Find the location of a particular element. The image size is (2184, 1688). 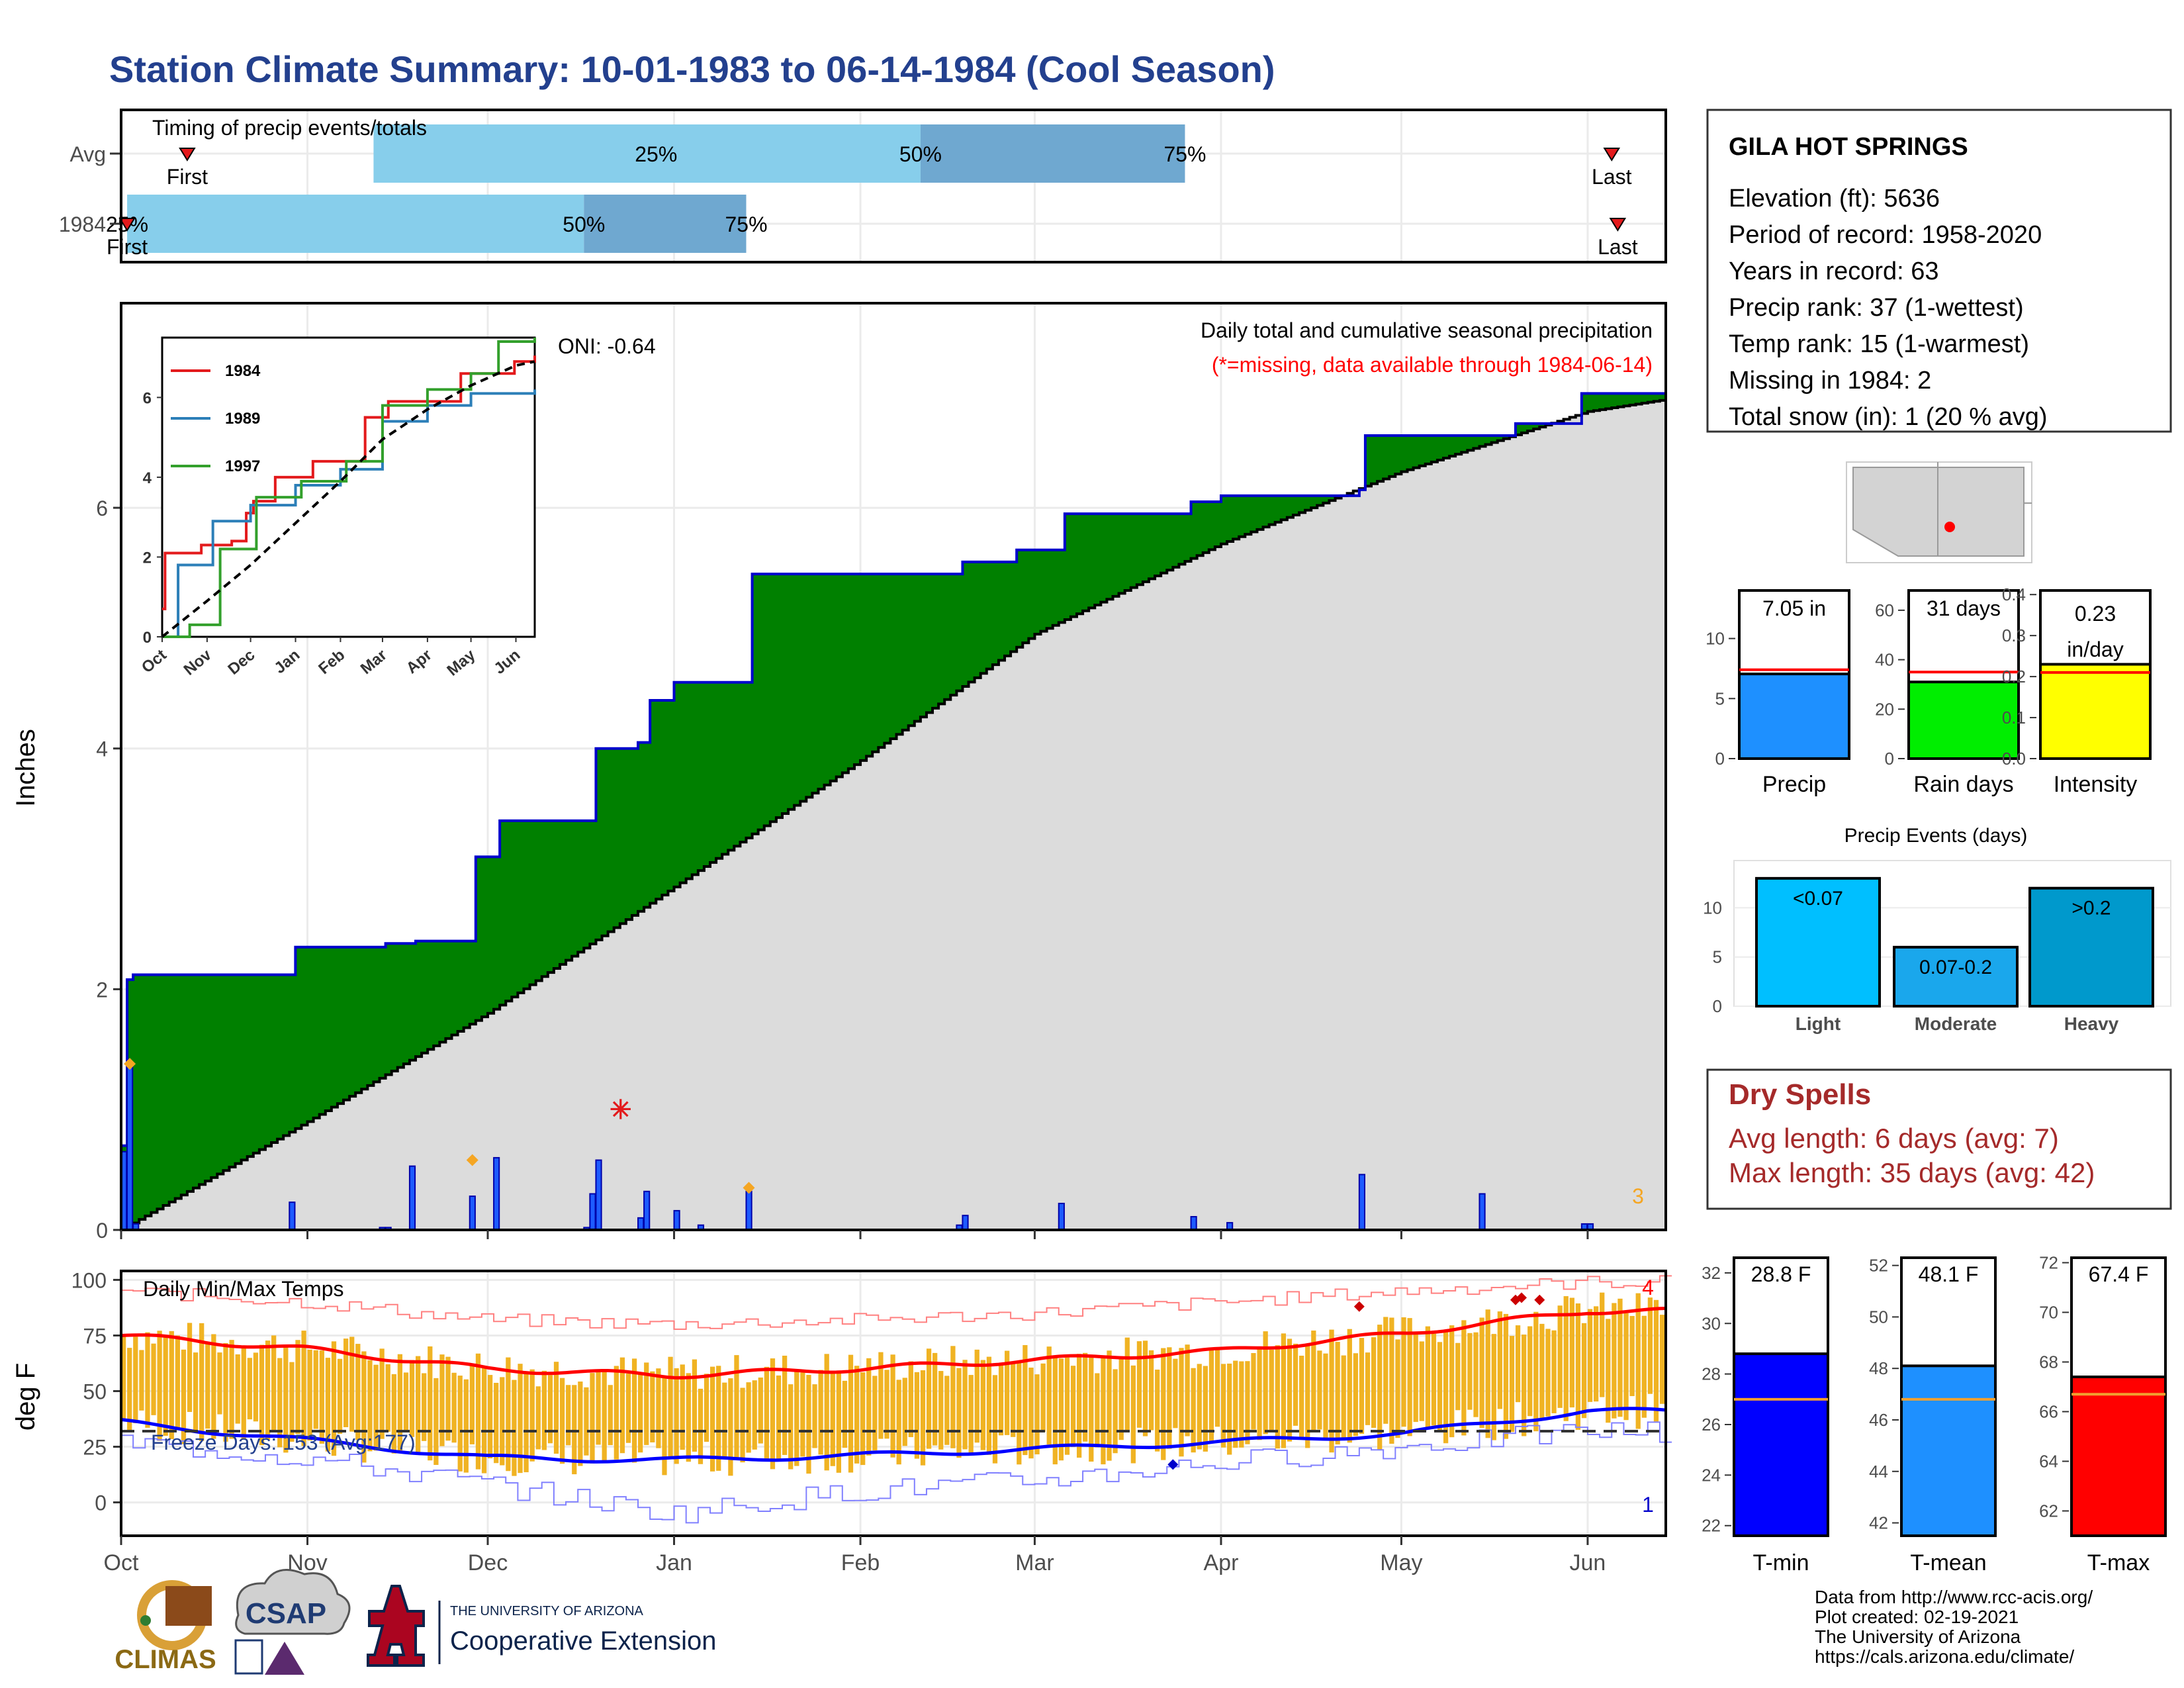

summary-bar-name: Intensity is located at coordinates (2096, 784).